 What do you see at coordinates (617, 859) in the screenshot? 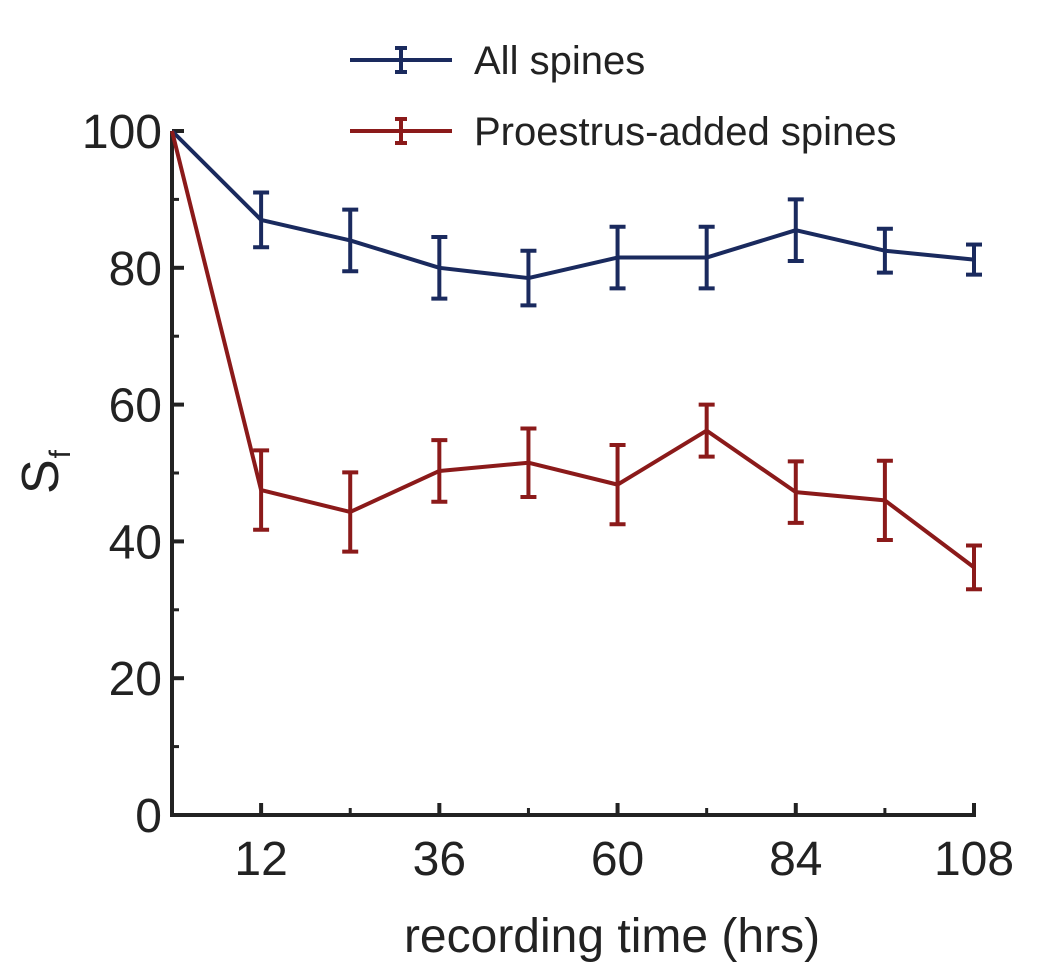
I see `x-tick-label: 60` at bounding box center [617, 859].